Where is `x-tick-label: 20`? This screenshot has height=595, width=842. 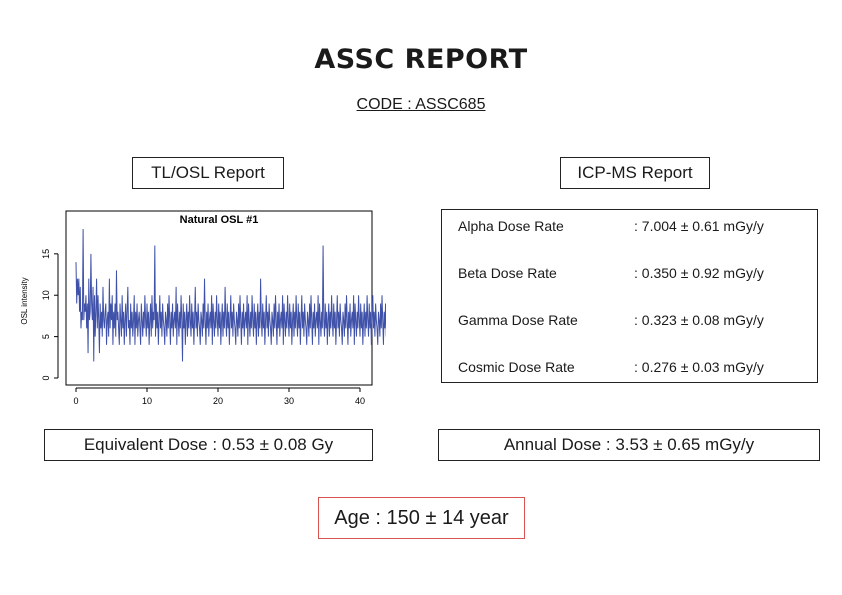 x-tick-label: 20 is located at coordinates (218, 401).